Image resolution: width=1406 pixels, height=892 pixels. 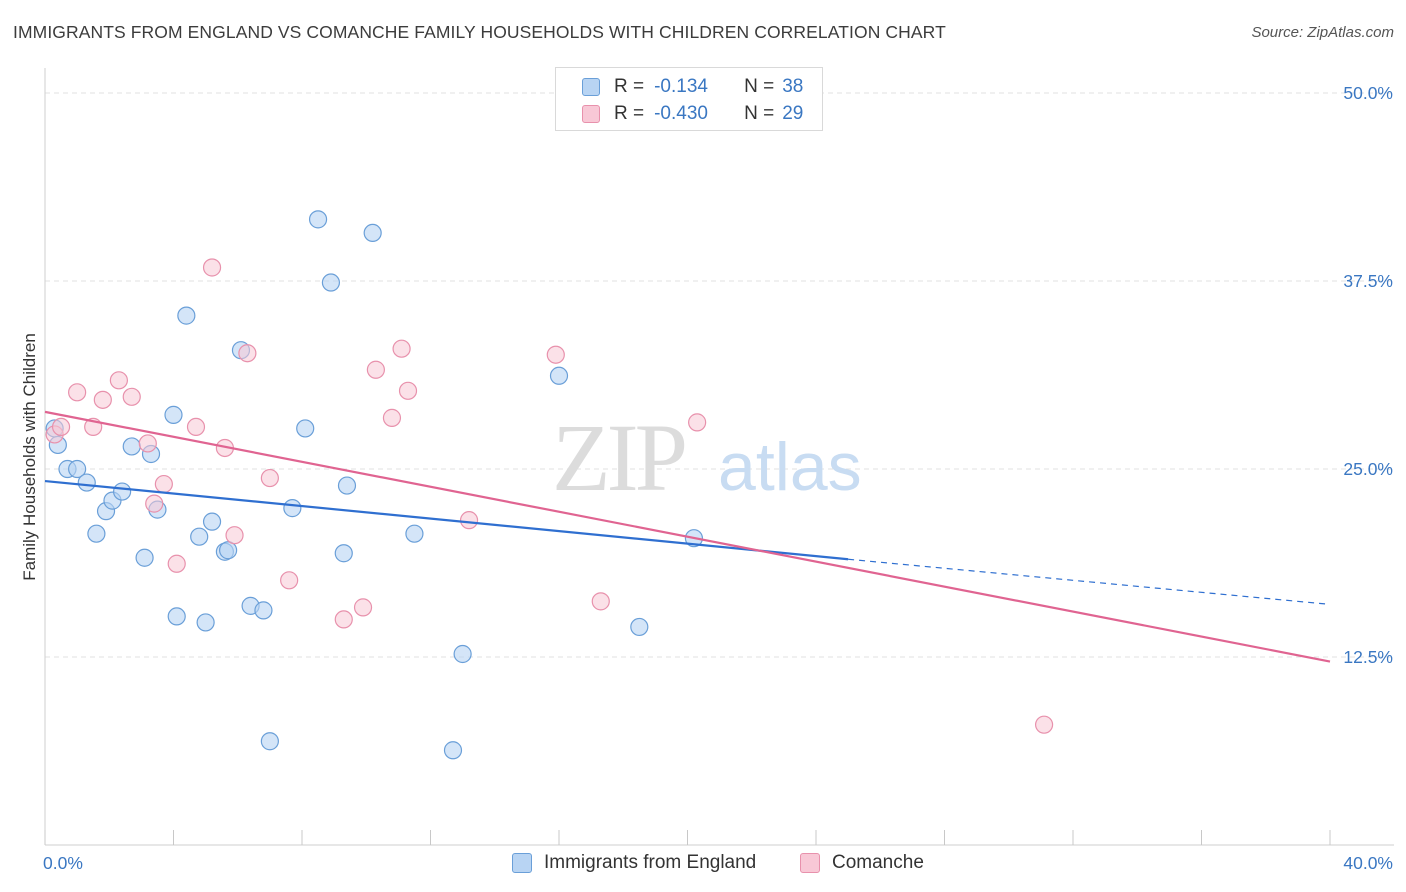 I want to click on legend-r-value: -0.430, so click(x=681, y=113).